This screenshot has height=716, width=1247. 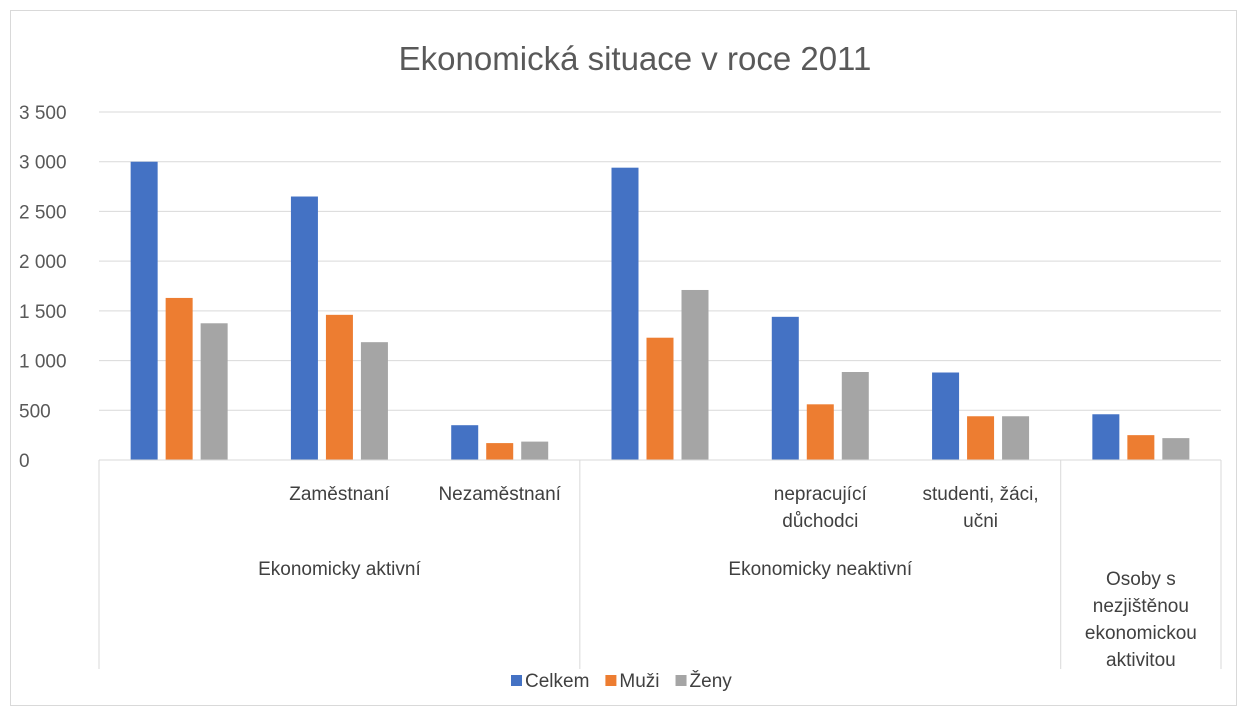 What do you see at coordinates (43, 312) in the screenshot?
I see `y-tick-label: 1 500` at bounding box center [43, 312].